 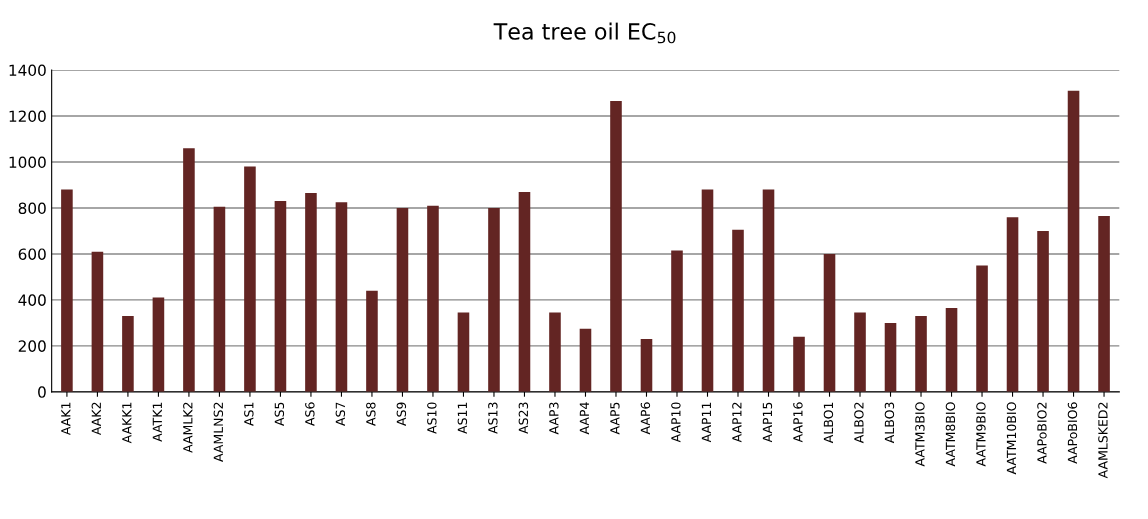 What do you see at coordinates (462, 418) in the screenshot?
I see `x-tick-label: AS11` at bounding box center [462, 418].